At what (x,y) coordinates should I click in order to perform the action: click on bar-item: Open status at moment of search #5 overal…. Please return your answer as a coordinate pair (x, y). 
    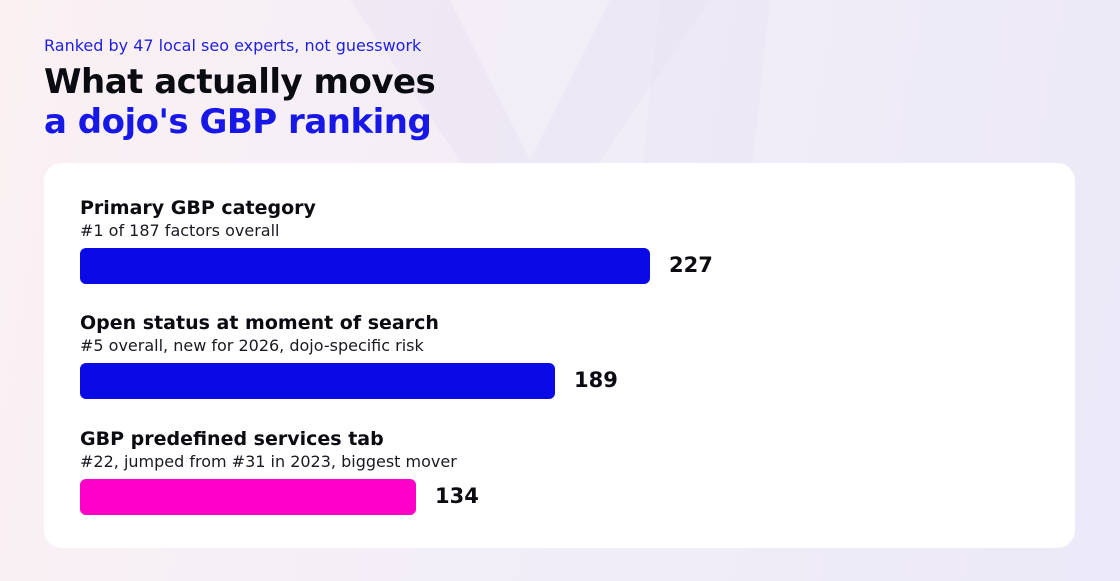
    Looking at the image, I should click on (530, 355).